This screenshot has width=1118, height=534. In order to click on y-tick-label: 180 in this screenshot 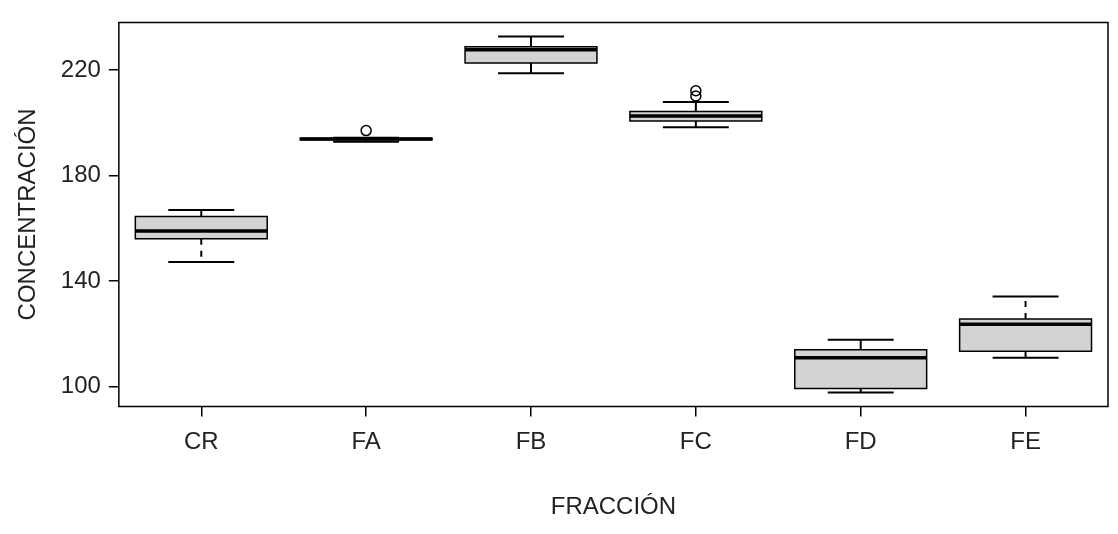, I will do `click(80, 174)`.